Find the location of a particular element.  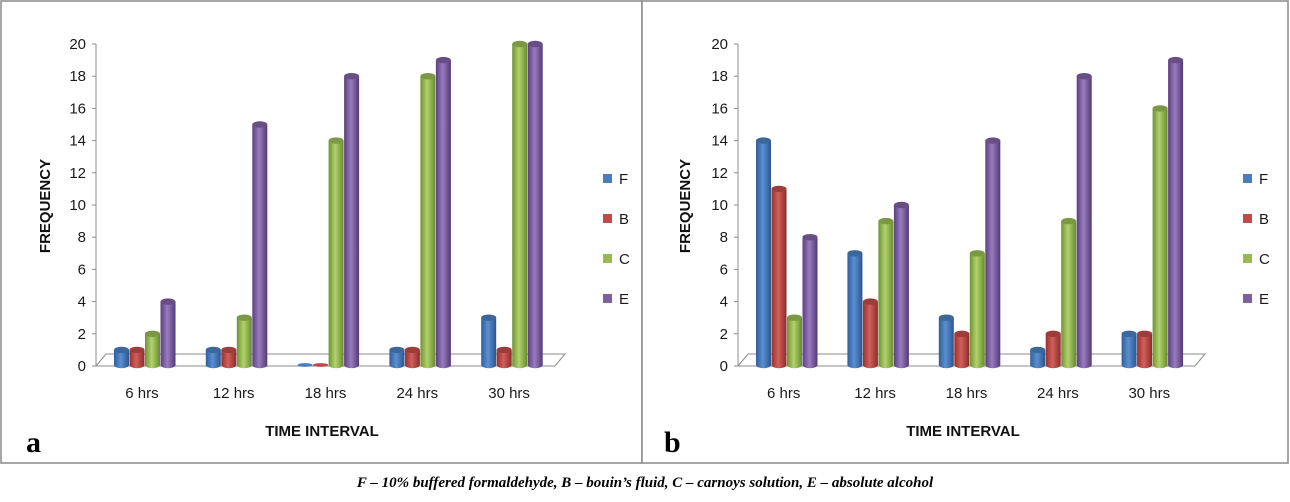

chart-0-y-tick-label: 12 is located at coordinates (77, 173).